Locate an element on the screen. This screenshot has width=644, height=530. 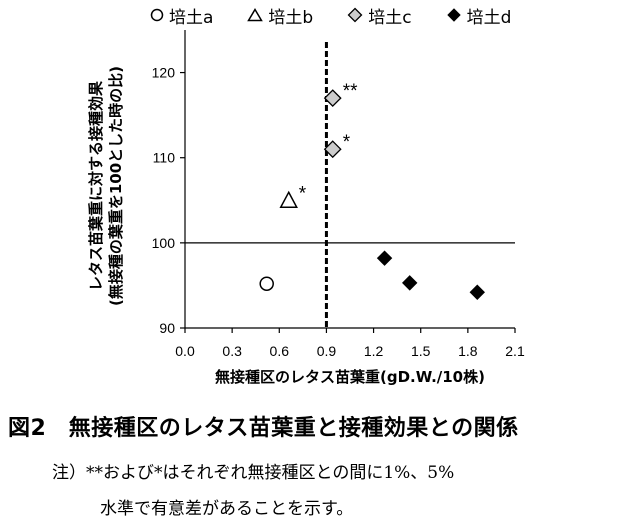
x-tick-label: 0.0 is located at coordinates (185, 351).